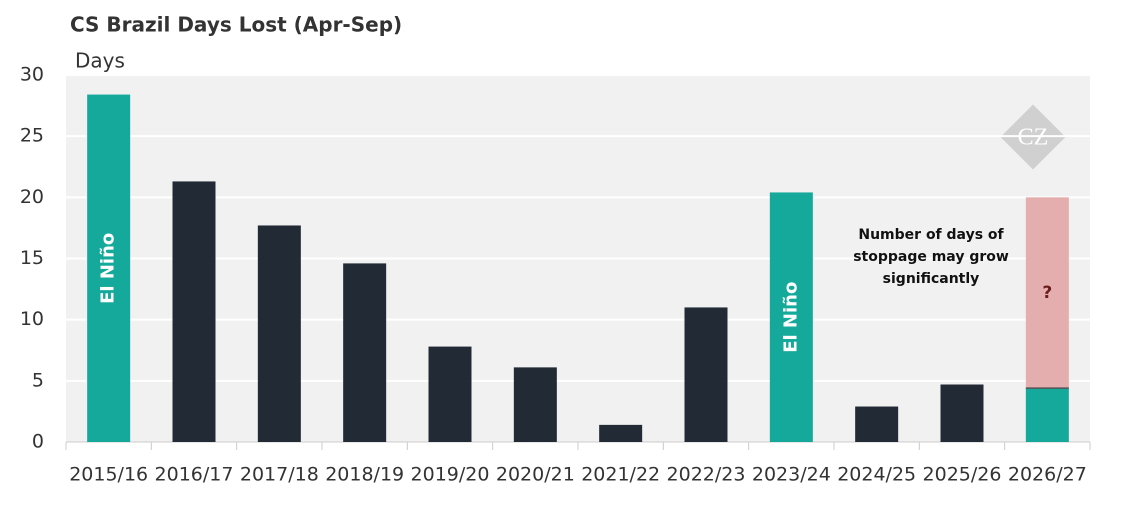 Image resolution: width=1125 pixels, height=519 pixels. What do you see at coordinates (620, 475) in the screenshot?
I see `x-tick-label: 2021/22` at bounding box center [620, 475].